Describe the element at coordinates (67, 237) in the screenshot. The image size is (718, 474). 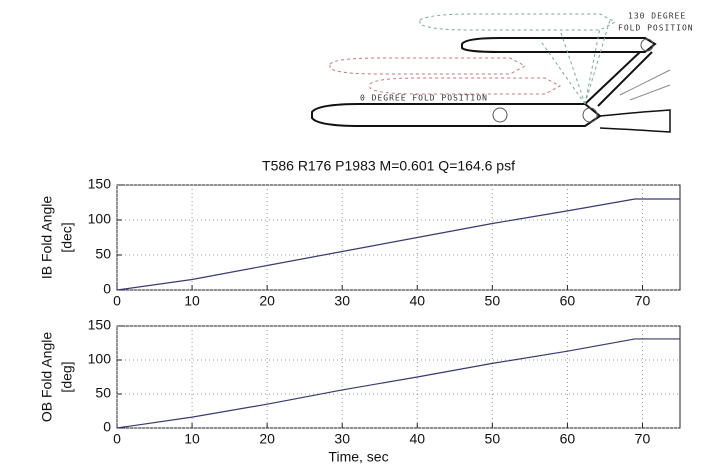
I see `y-axis-label: [dec]` at that location.